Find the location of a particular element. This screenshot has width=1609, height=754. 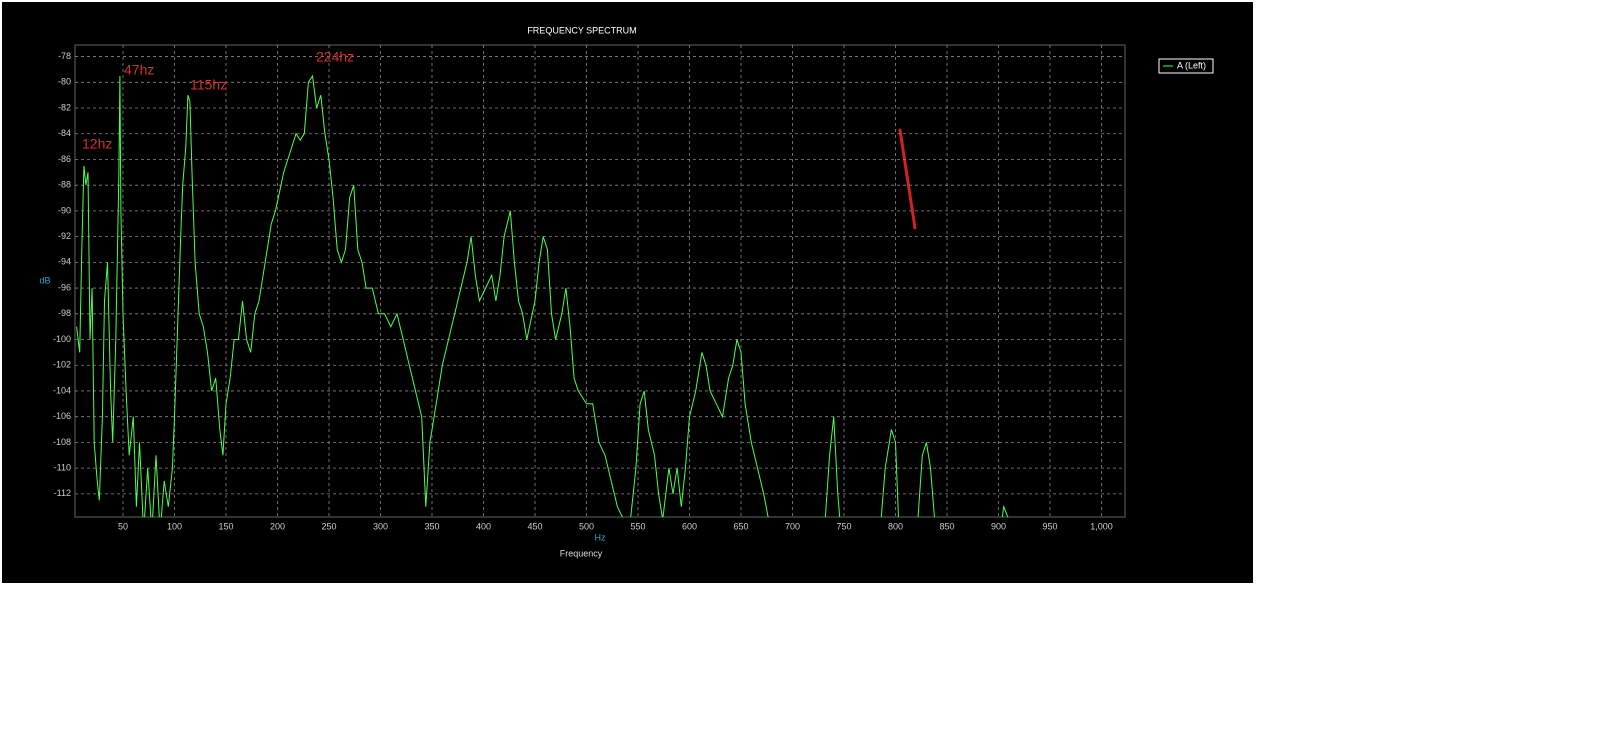

y-tick-label: -98 is located at coordinates (64, 313).